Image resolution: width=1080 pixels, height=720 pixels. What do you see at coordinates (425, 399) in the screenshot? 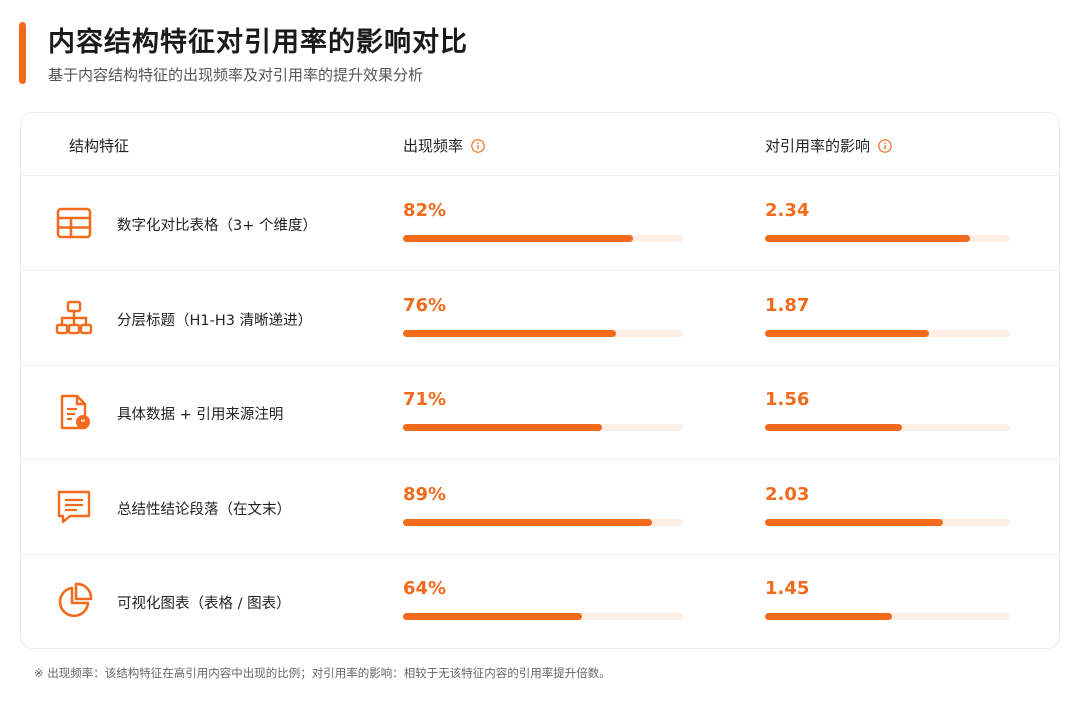
I see `frequency-value-label: 71%` at bounding box center [425, 399].